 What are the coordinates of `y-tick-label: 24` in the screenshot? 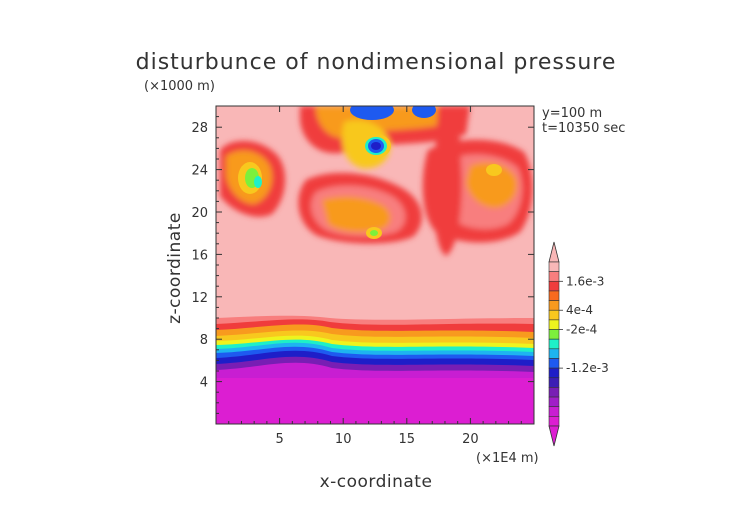 It's located at (199, 171).